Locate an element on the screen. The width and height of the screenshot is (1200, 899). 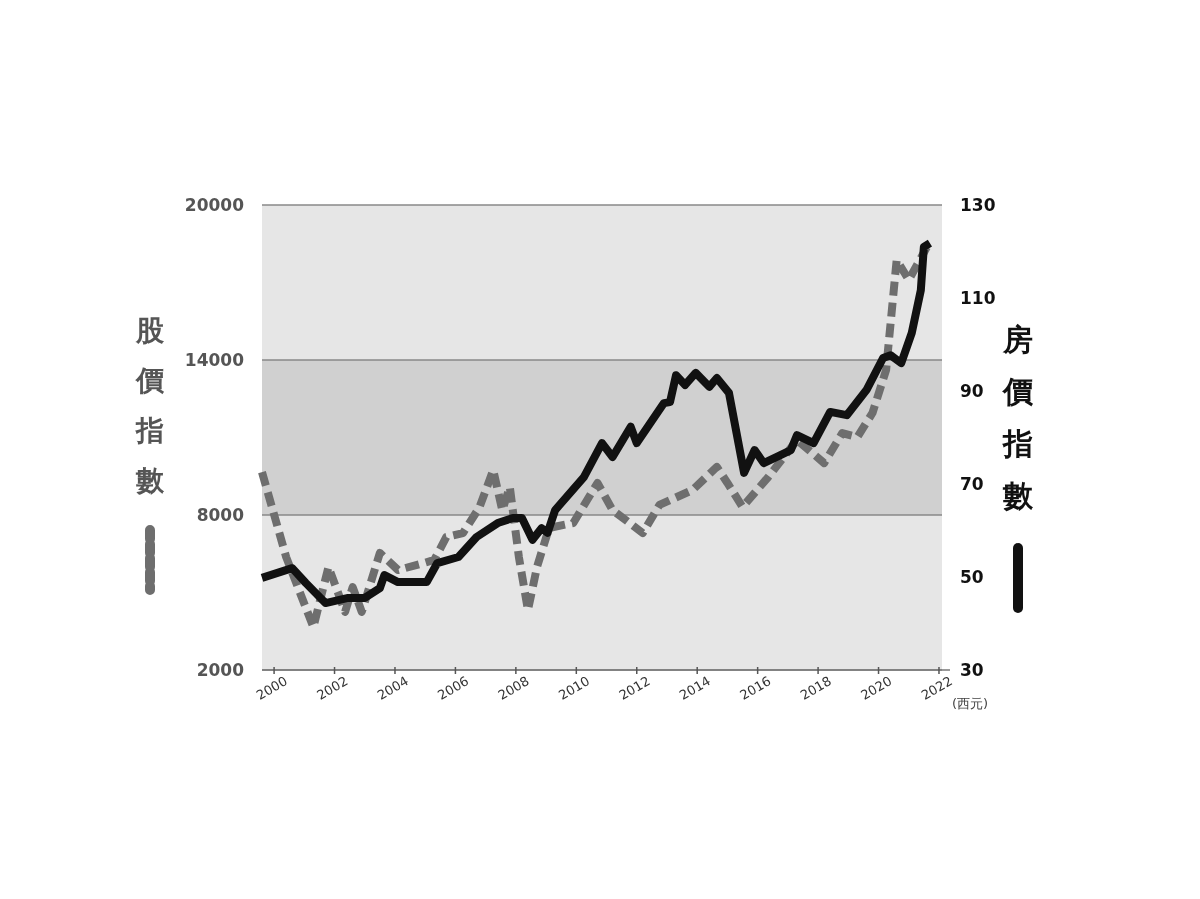
y-tick-label: 14000 is located at coordinates (214, 360).